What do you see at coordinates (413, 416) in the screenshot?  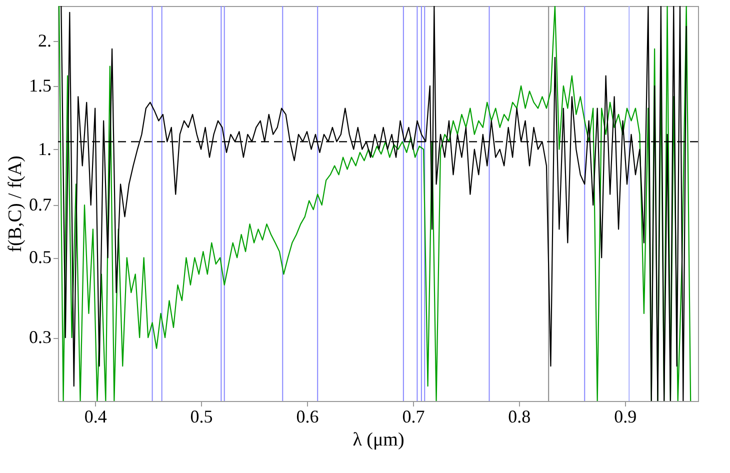 I see `x-tick-label: 0.7` at bounding box center [413, 416].